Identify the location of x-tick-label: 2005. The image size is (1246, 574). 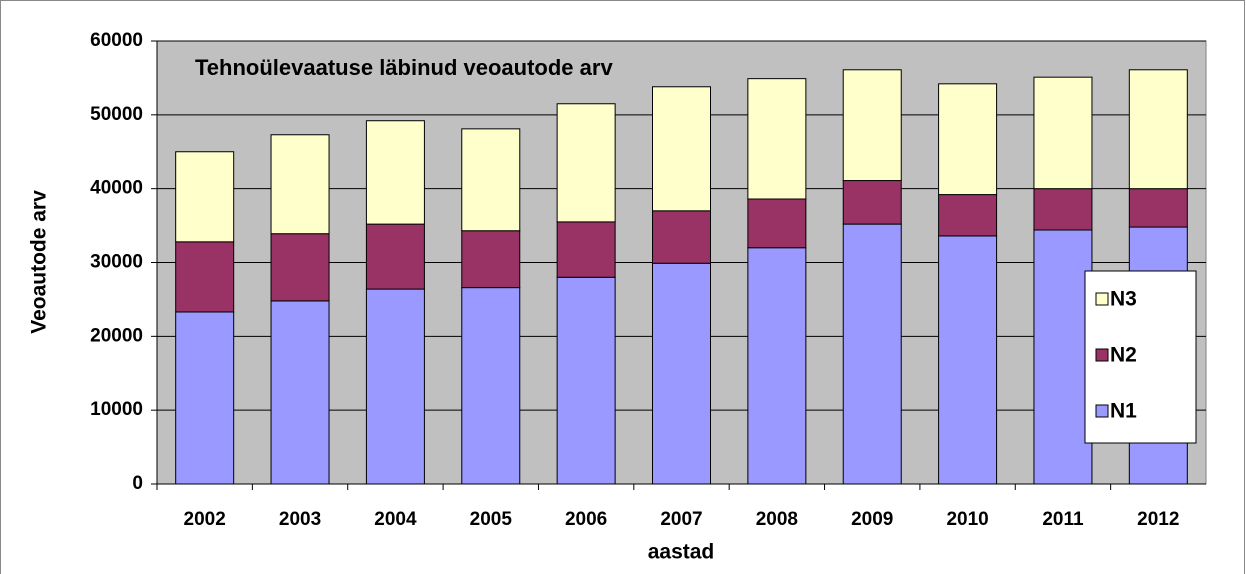
(491, 519).